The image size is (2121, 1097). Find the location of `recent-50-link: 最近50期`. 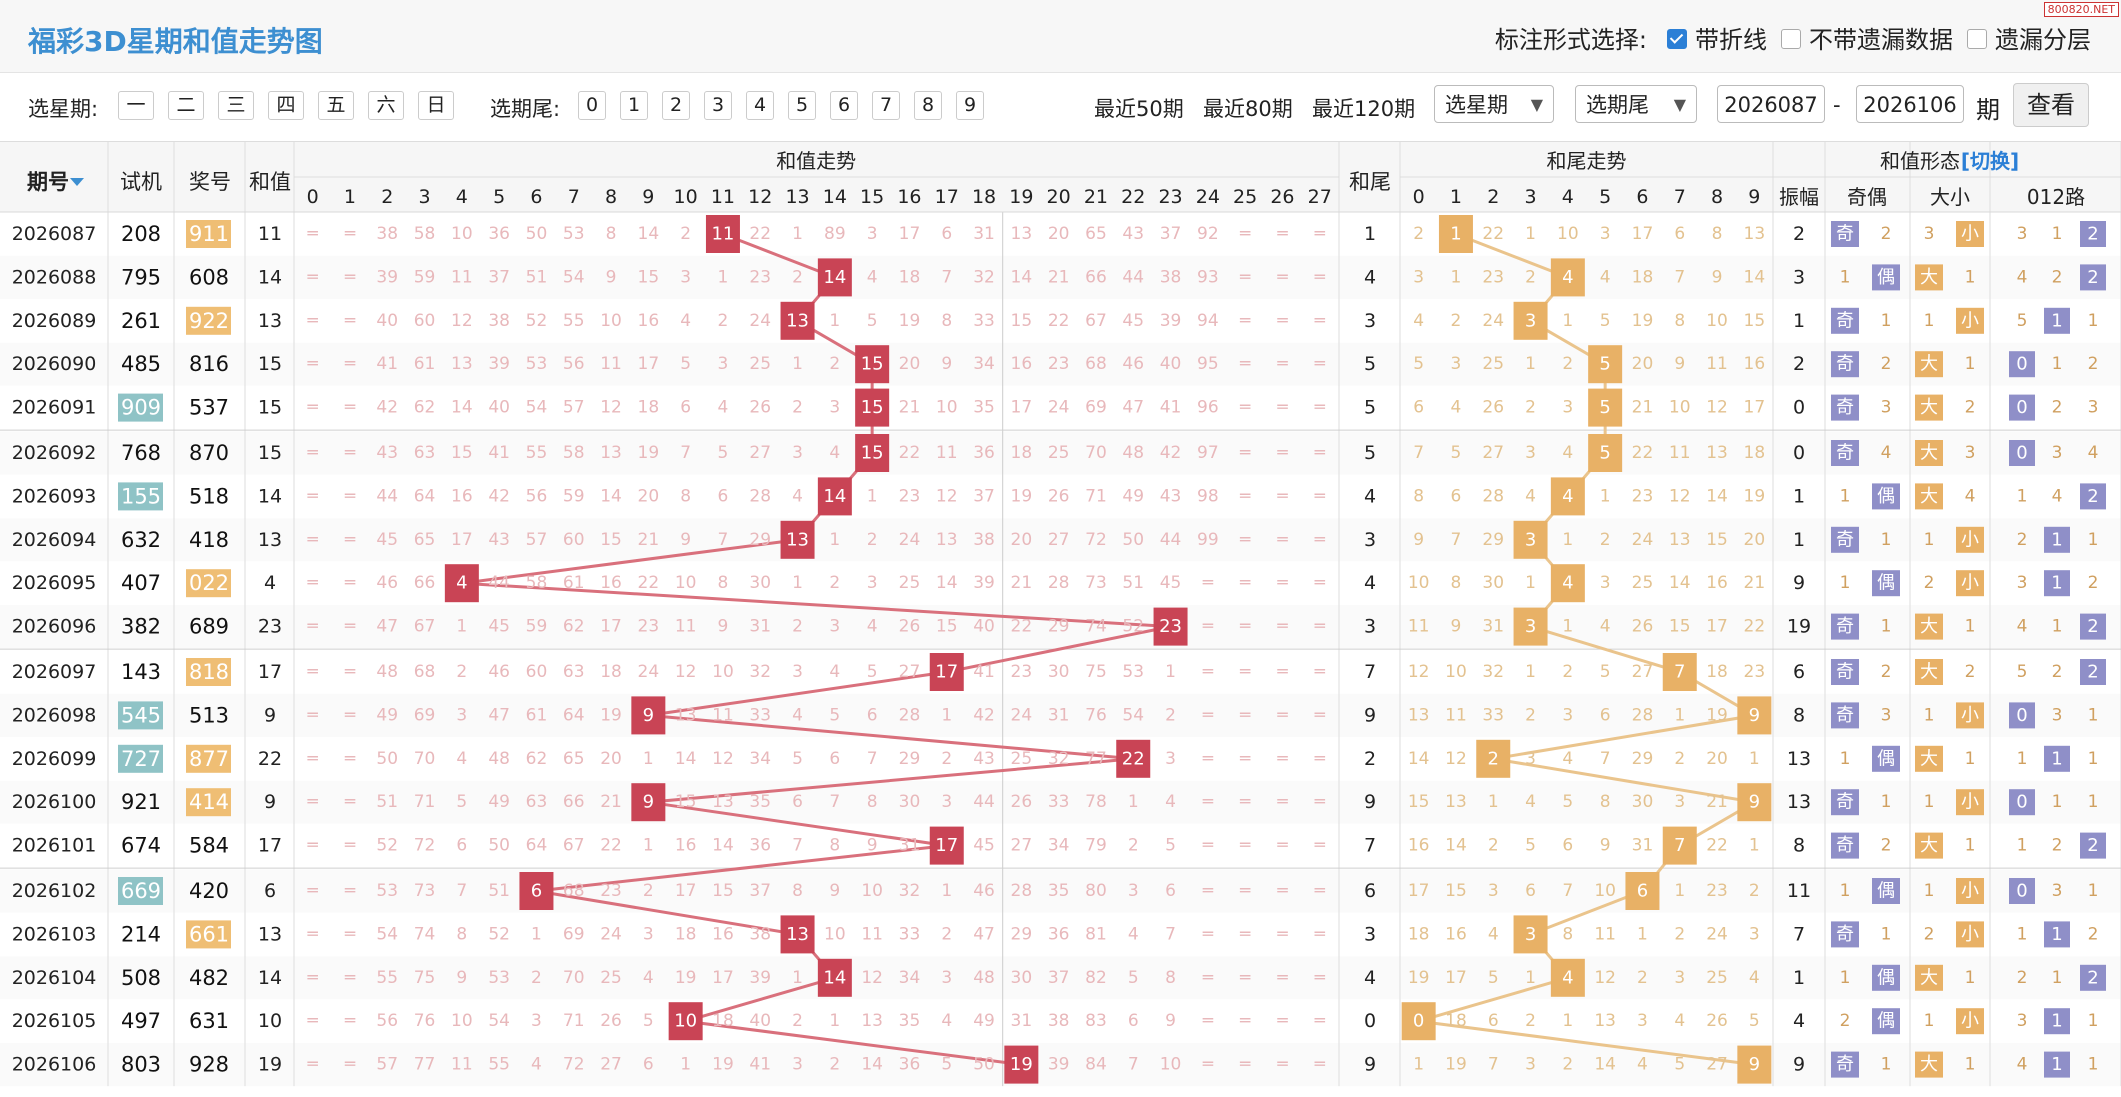

recent-50-link: 最近50期 is located at coordinates (1139, 109).